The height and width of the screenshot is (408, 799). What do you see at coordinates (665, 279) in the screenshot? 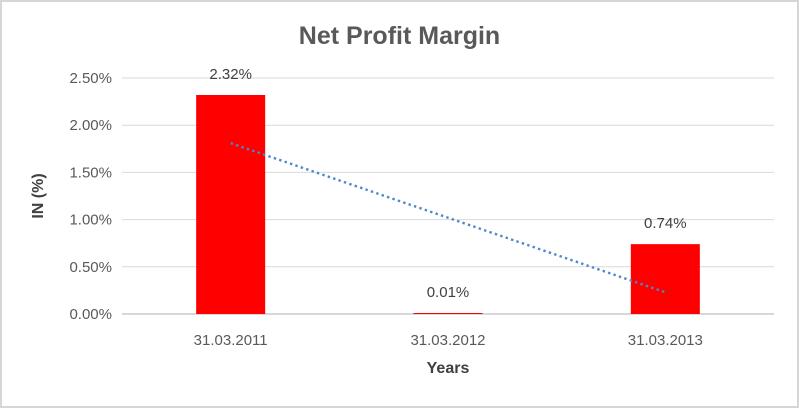
I see `bar-31.03.2013` at bounding box center [665, 279].